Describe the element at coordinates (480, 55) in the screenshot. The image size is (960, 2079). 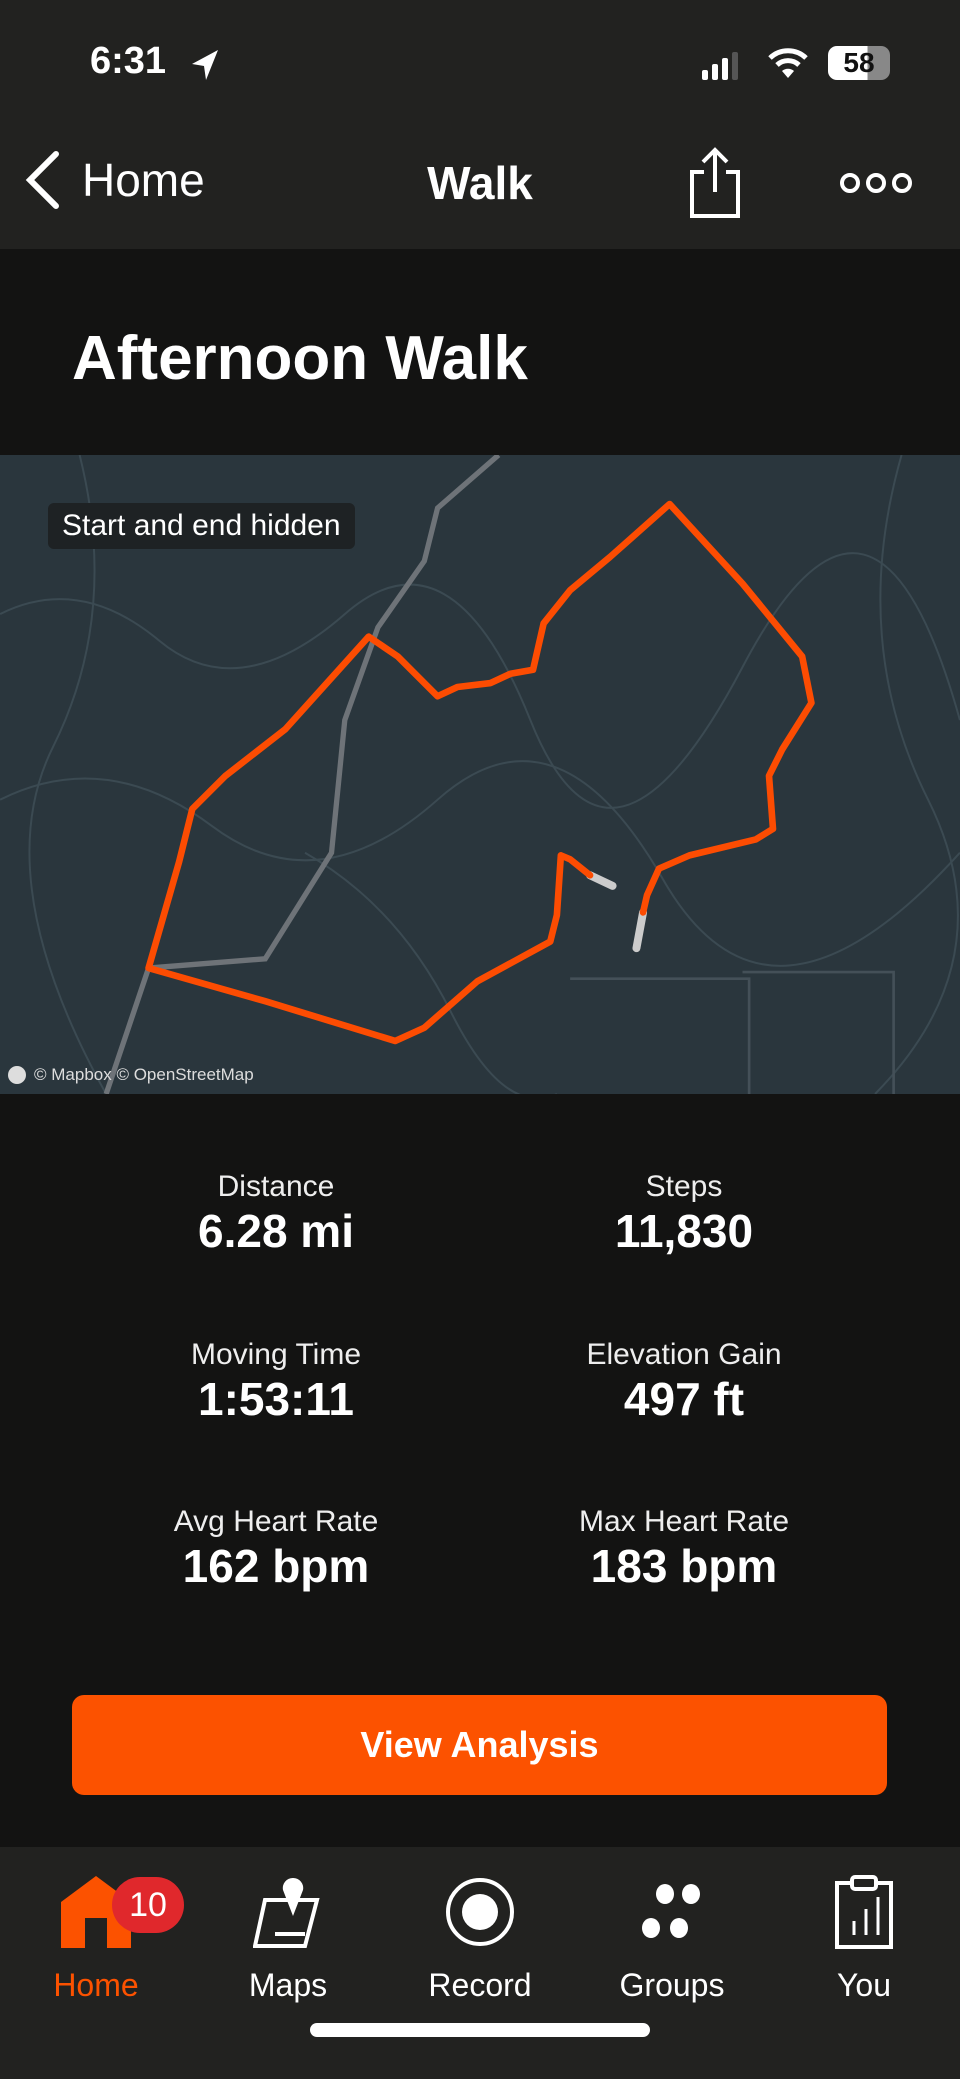
I see `status-bar: 6:31 58` at that location.